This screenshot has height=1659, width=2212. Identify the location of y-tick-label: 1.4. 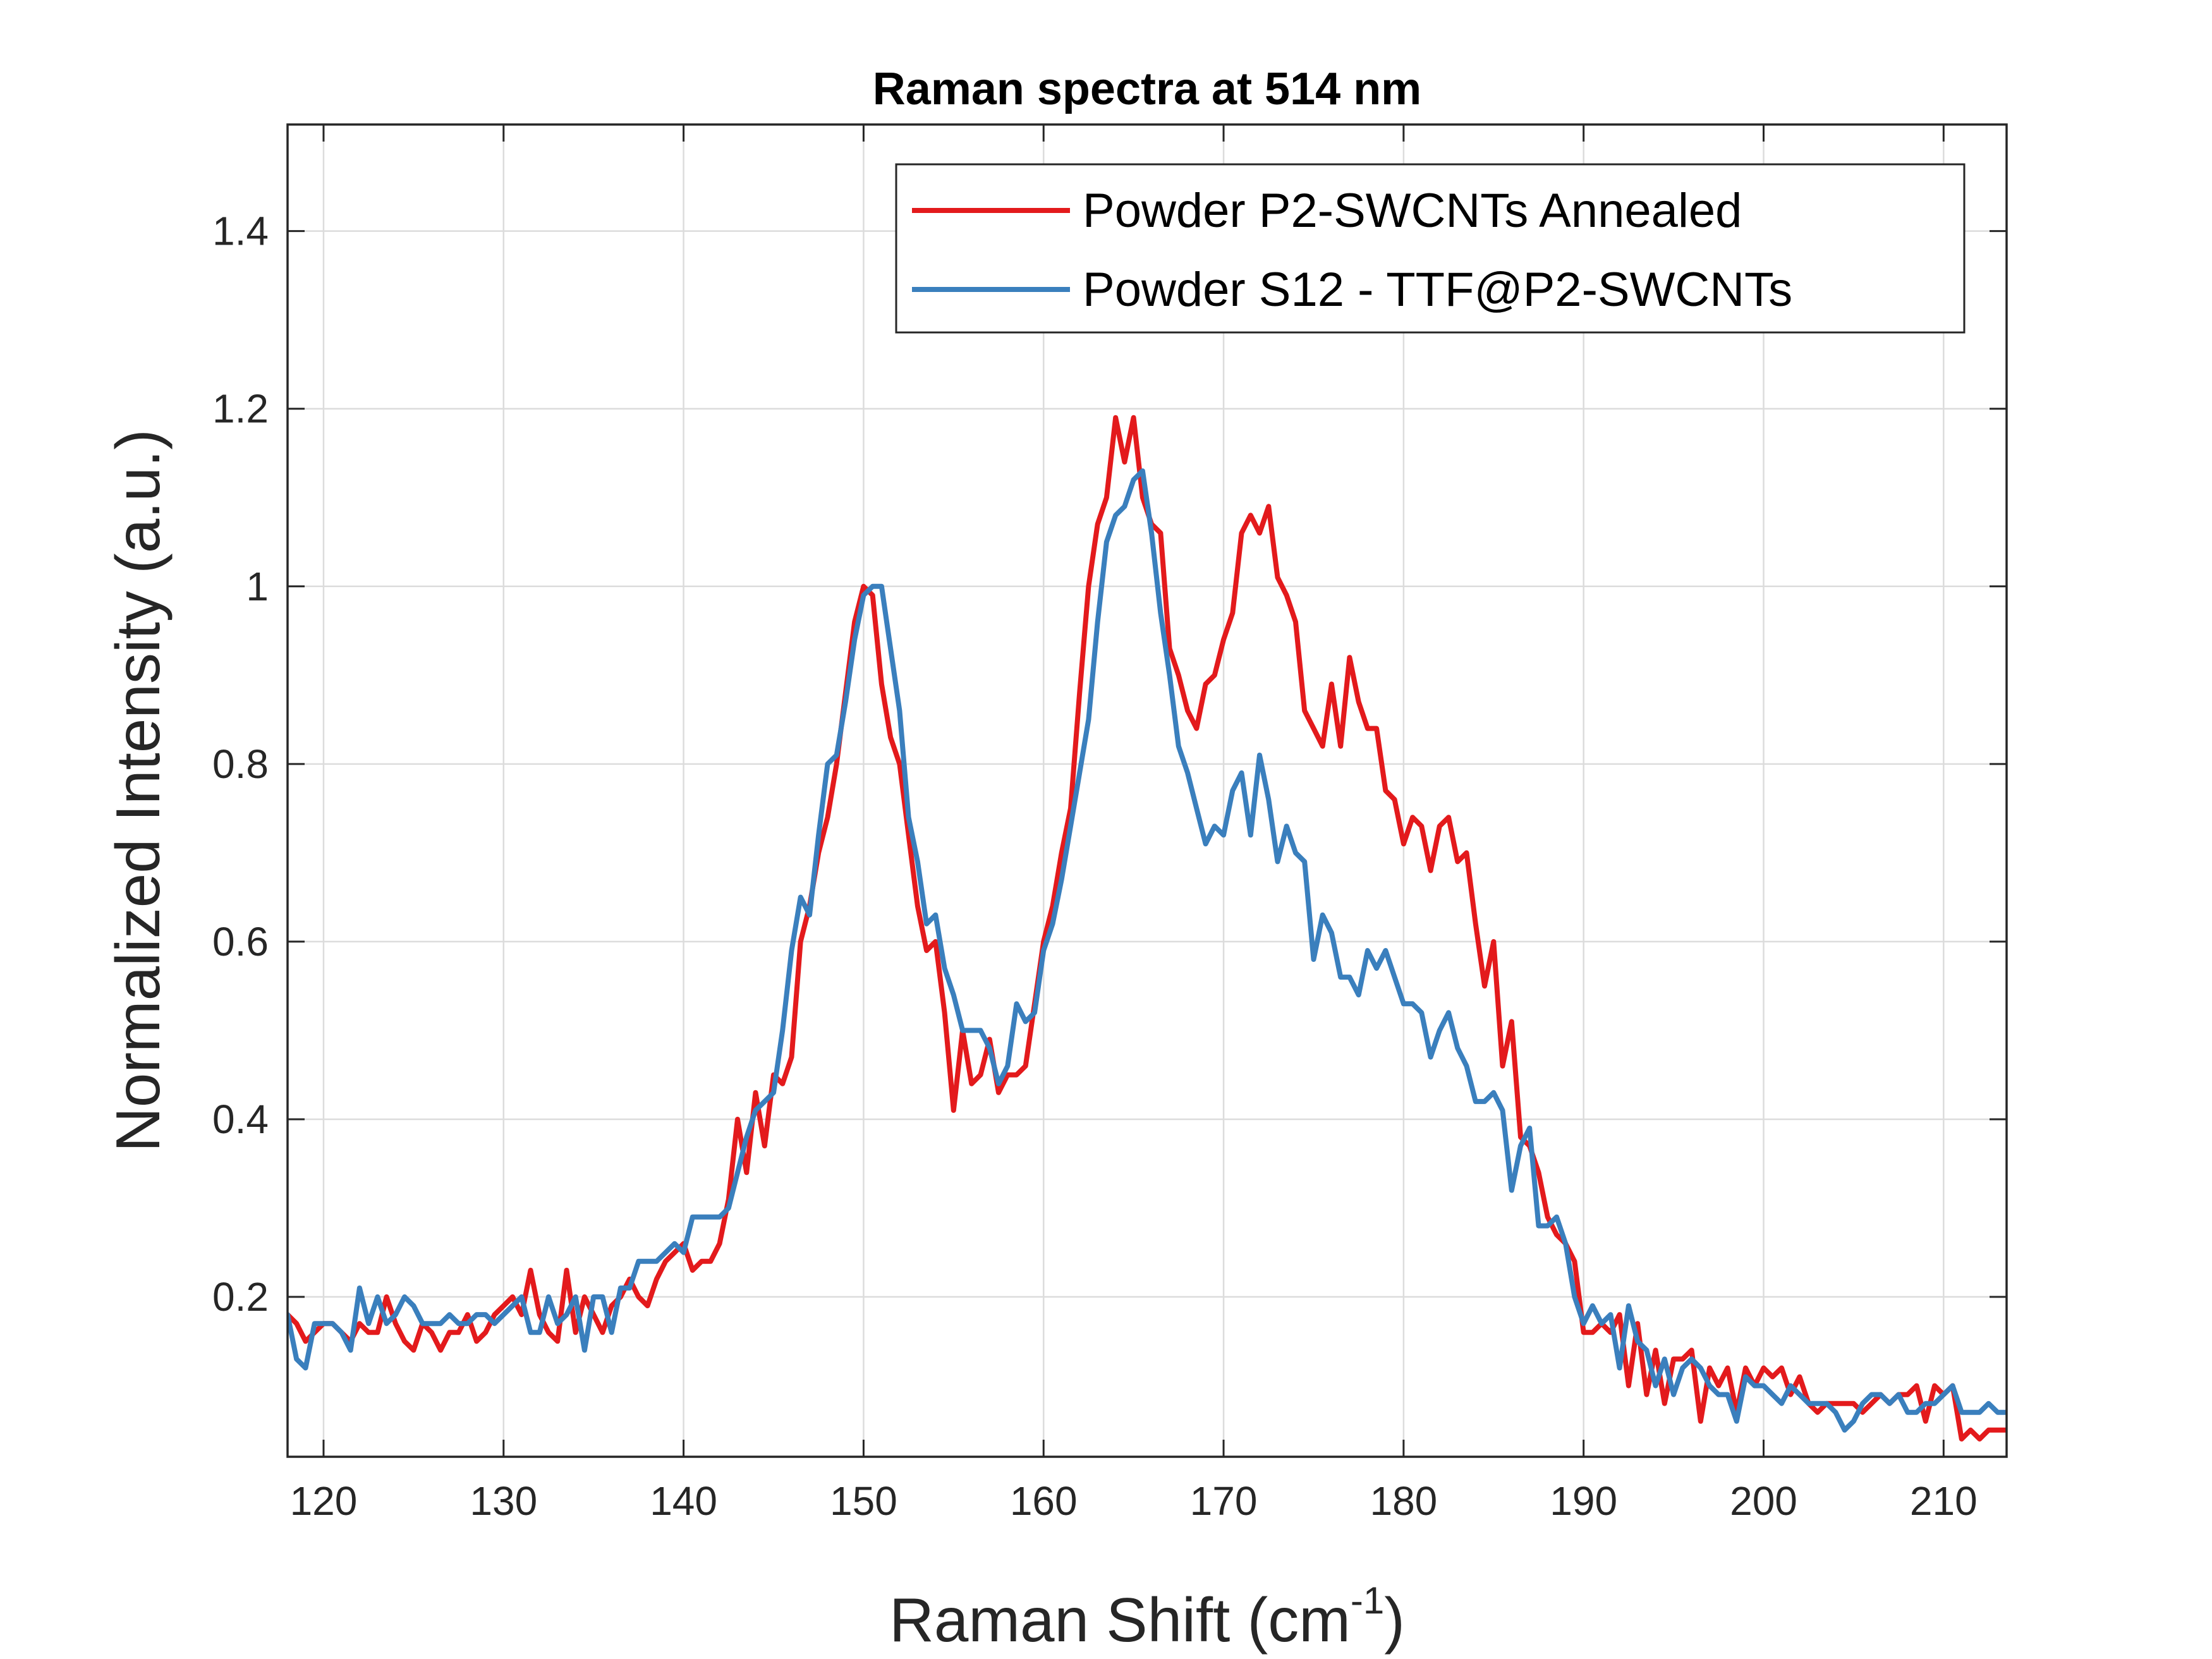
(240, 231).